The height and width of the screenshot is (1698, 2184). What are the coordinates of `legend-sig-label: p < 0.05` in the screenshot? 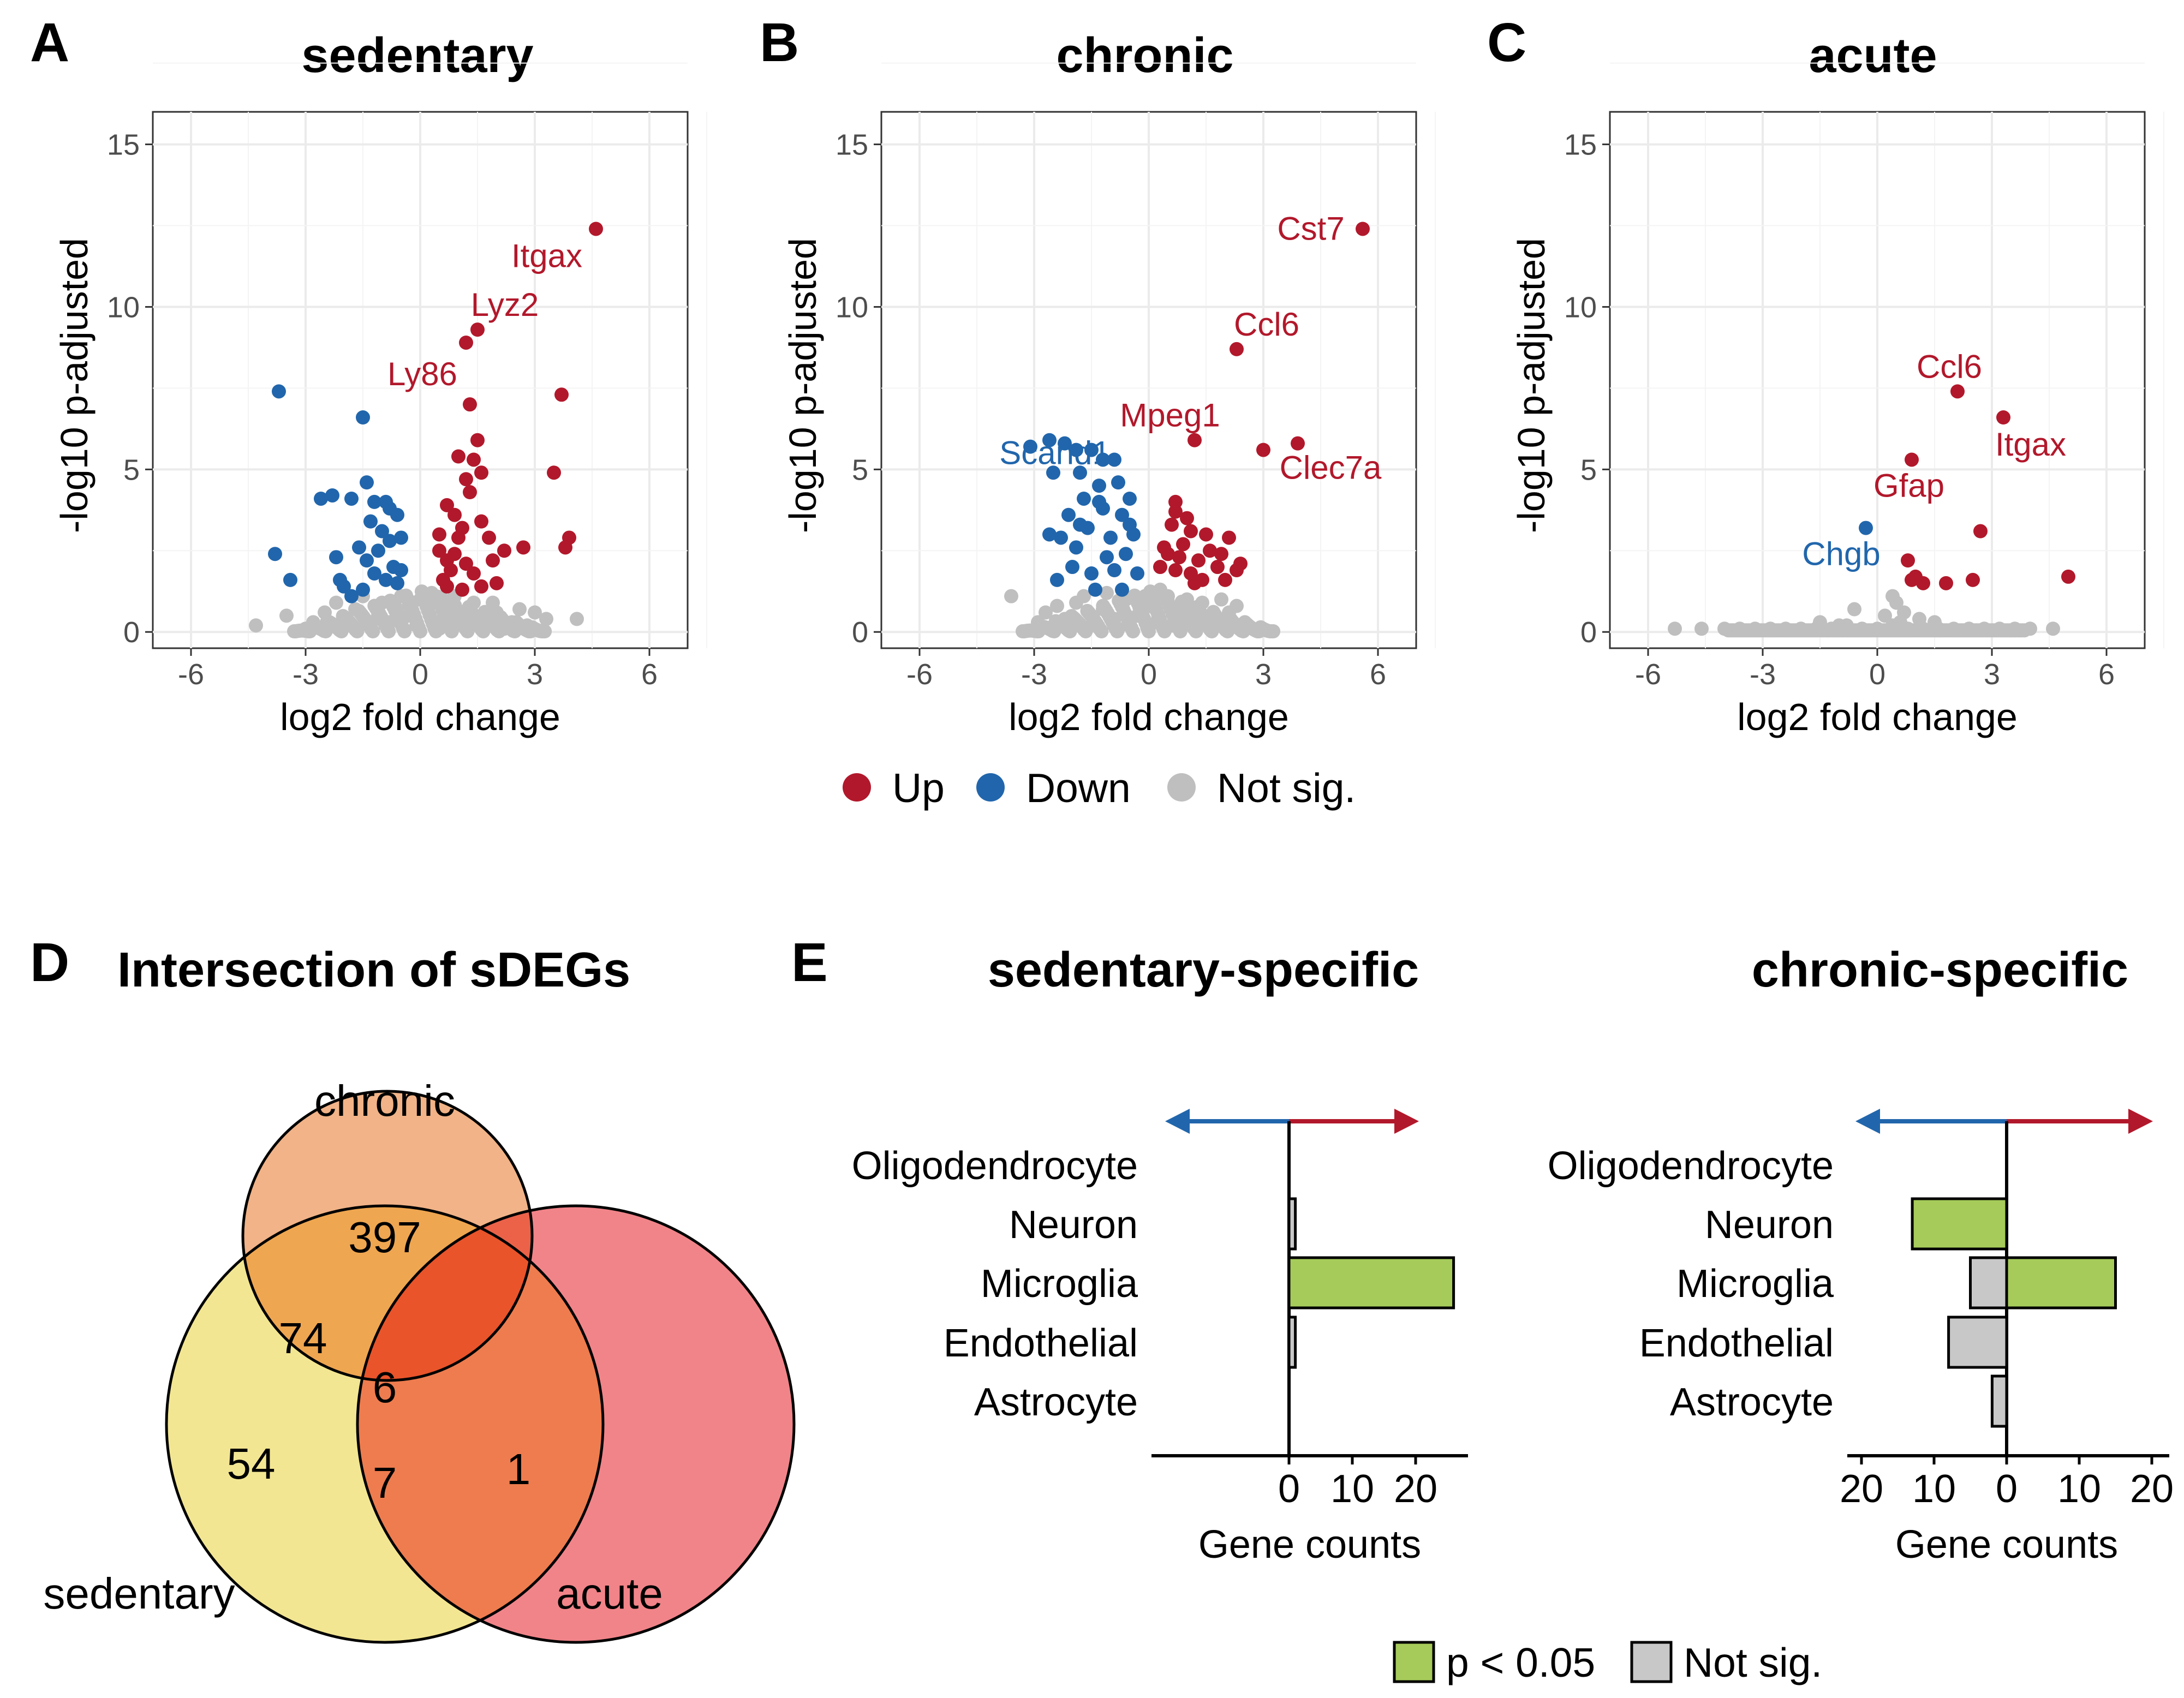 It's located at (1520, 1662).